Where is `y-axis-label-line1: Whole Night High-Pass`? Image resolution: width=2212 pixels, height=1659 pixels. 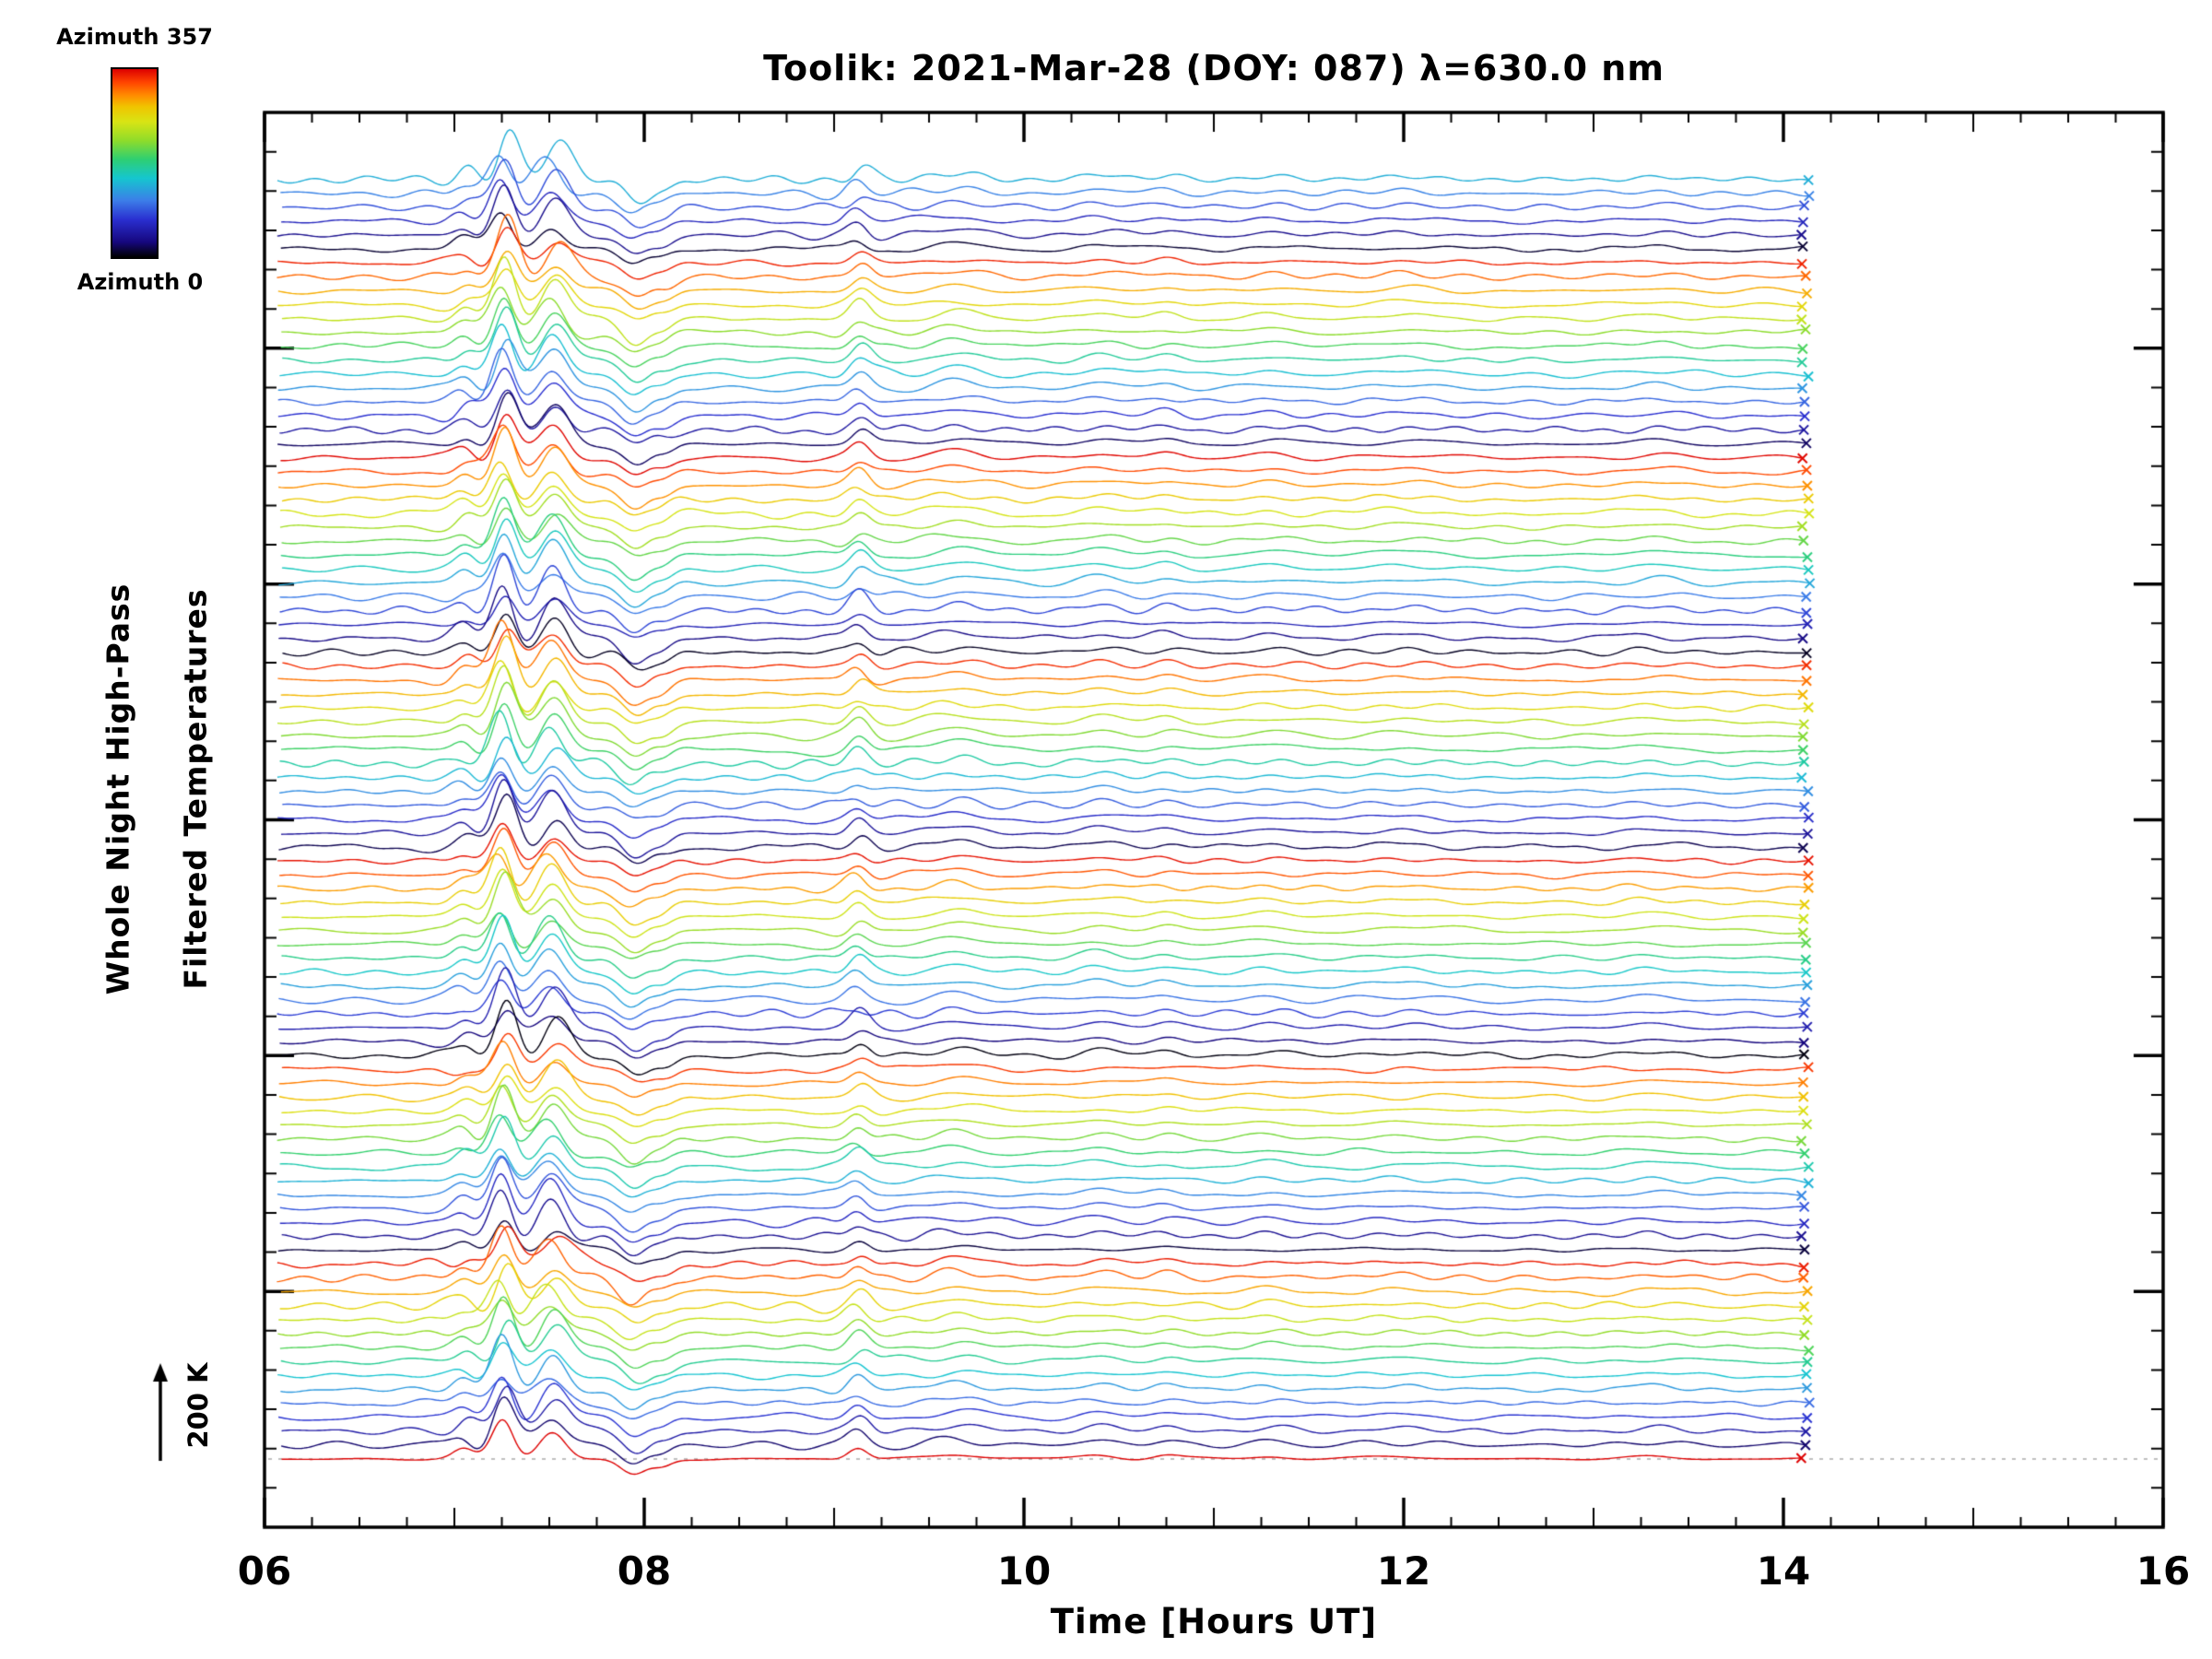
y-axis-label-line1: Whole Night High-Pass is located at coordinates (118, 788).